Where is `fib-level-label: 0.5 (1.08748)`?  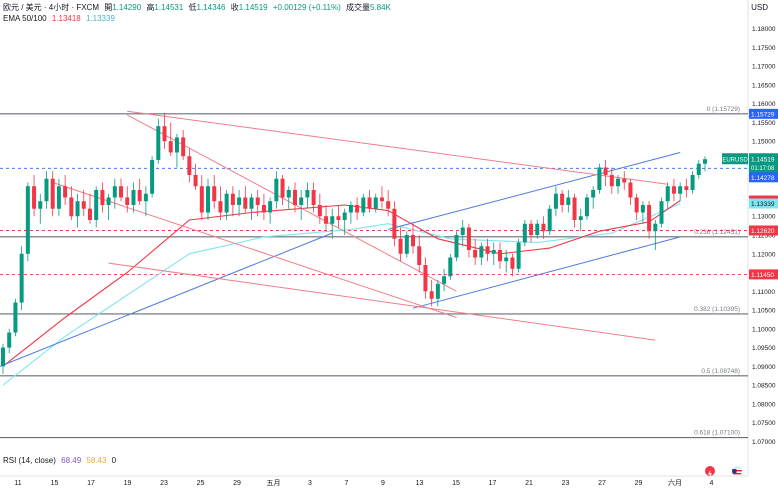
fib-level-label: 0.5 (1.08748) is located at coordinates (720, 371).